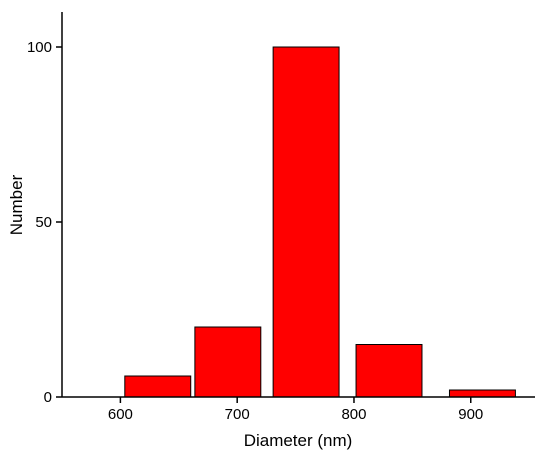  I want to click on x-tick-label: 600, so click(120, 414).